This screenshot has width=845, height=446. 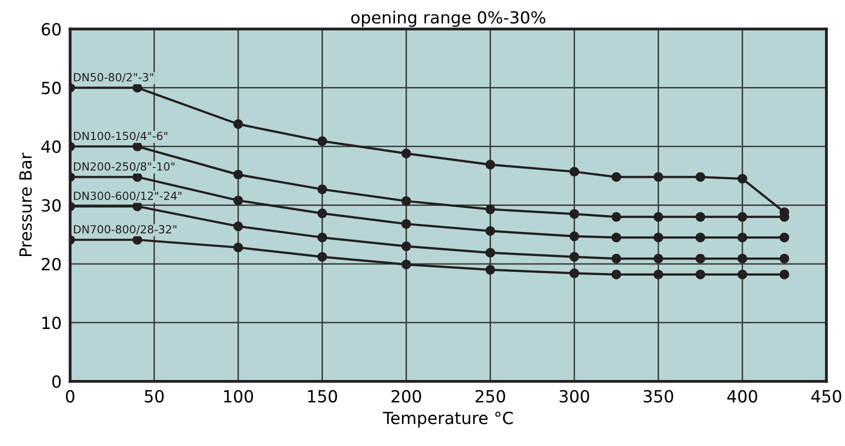 I want to click on y-tick-label: 10, so click(x=51, y=323).